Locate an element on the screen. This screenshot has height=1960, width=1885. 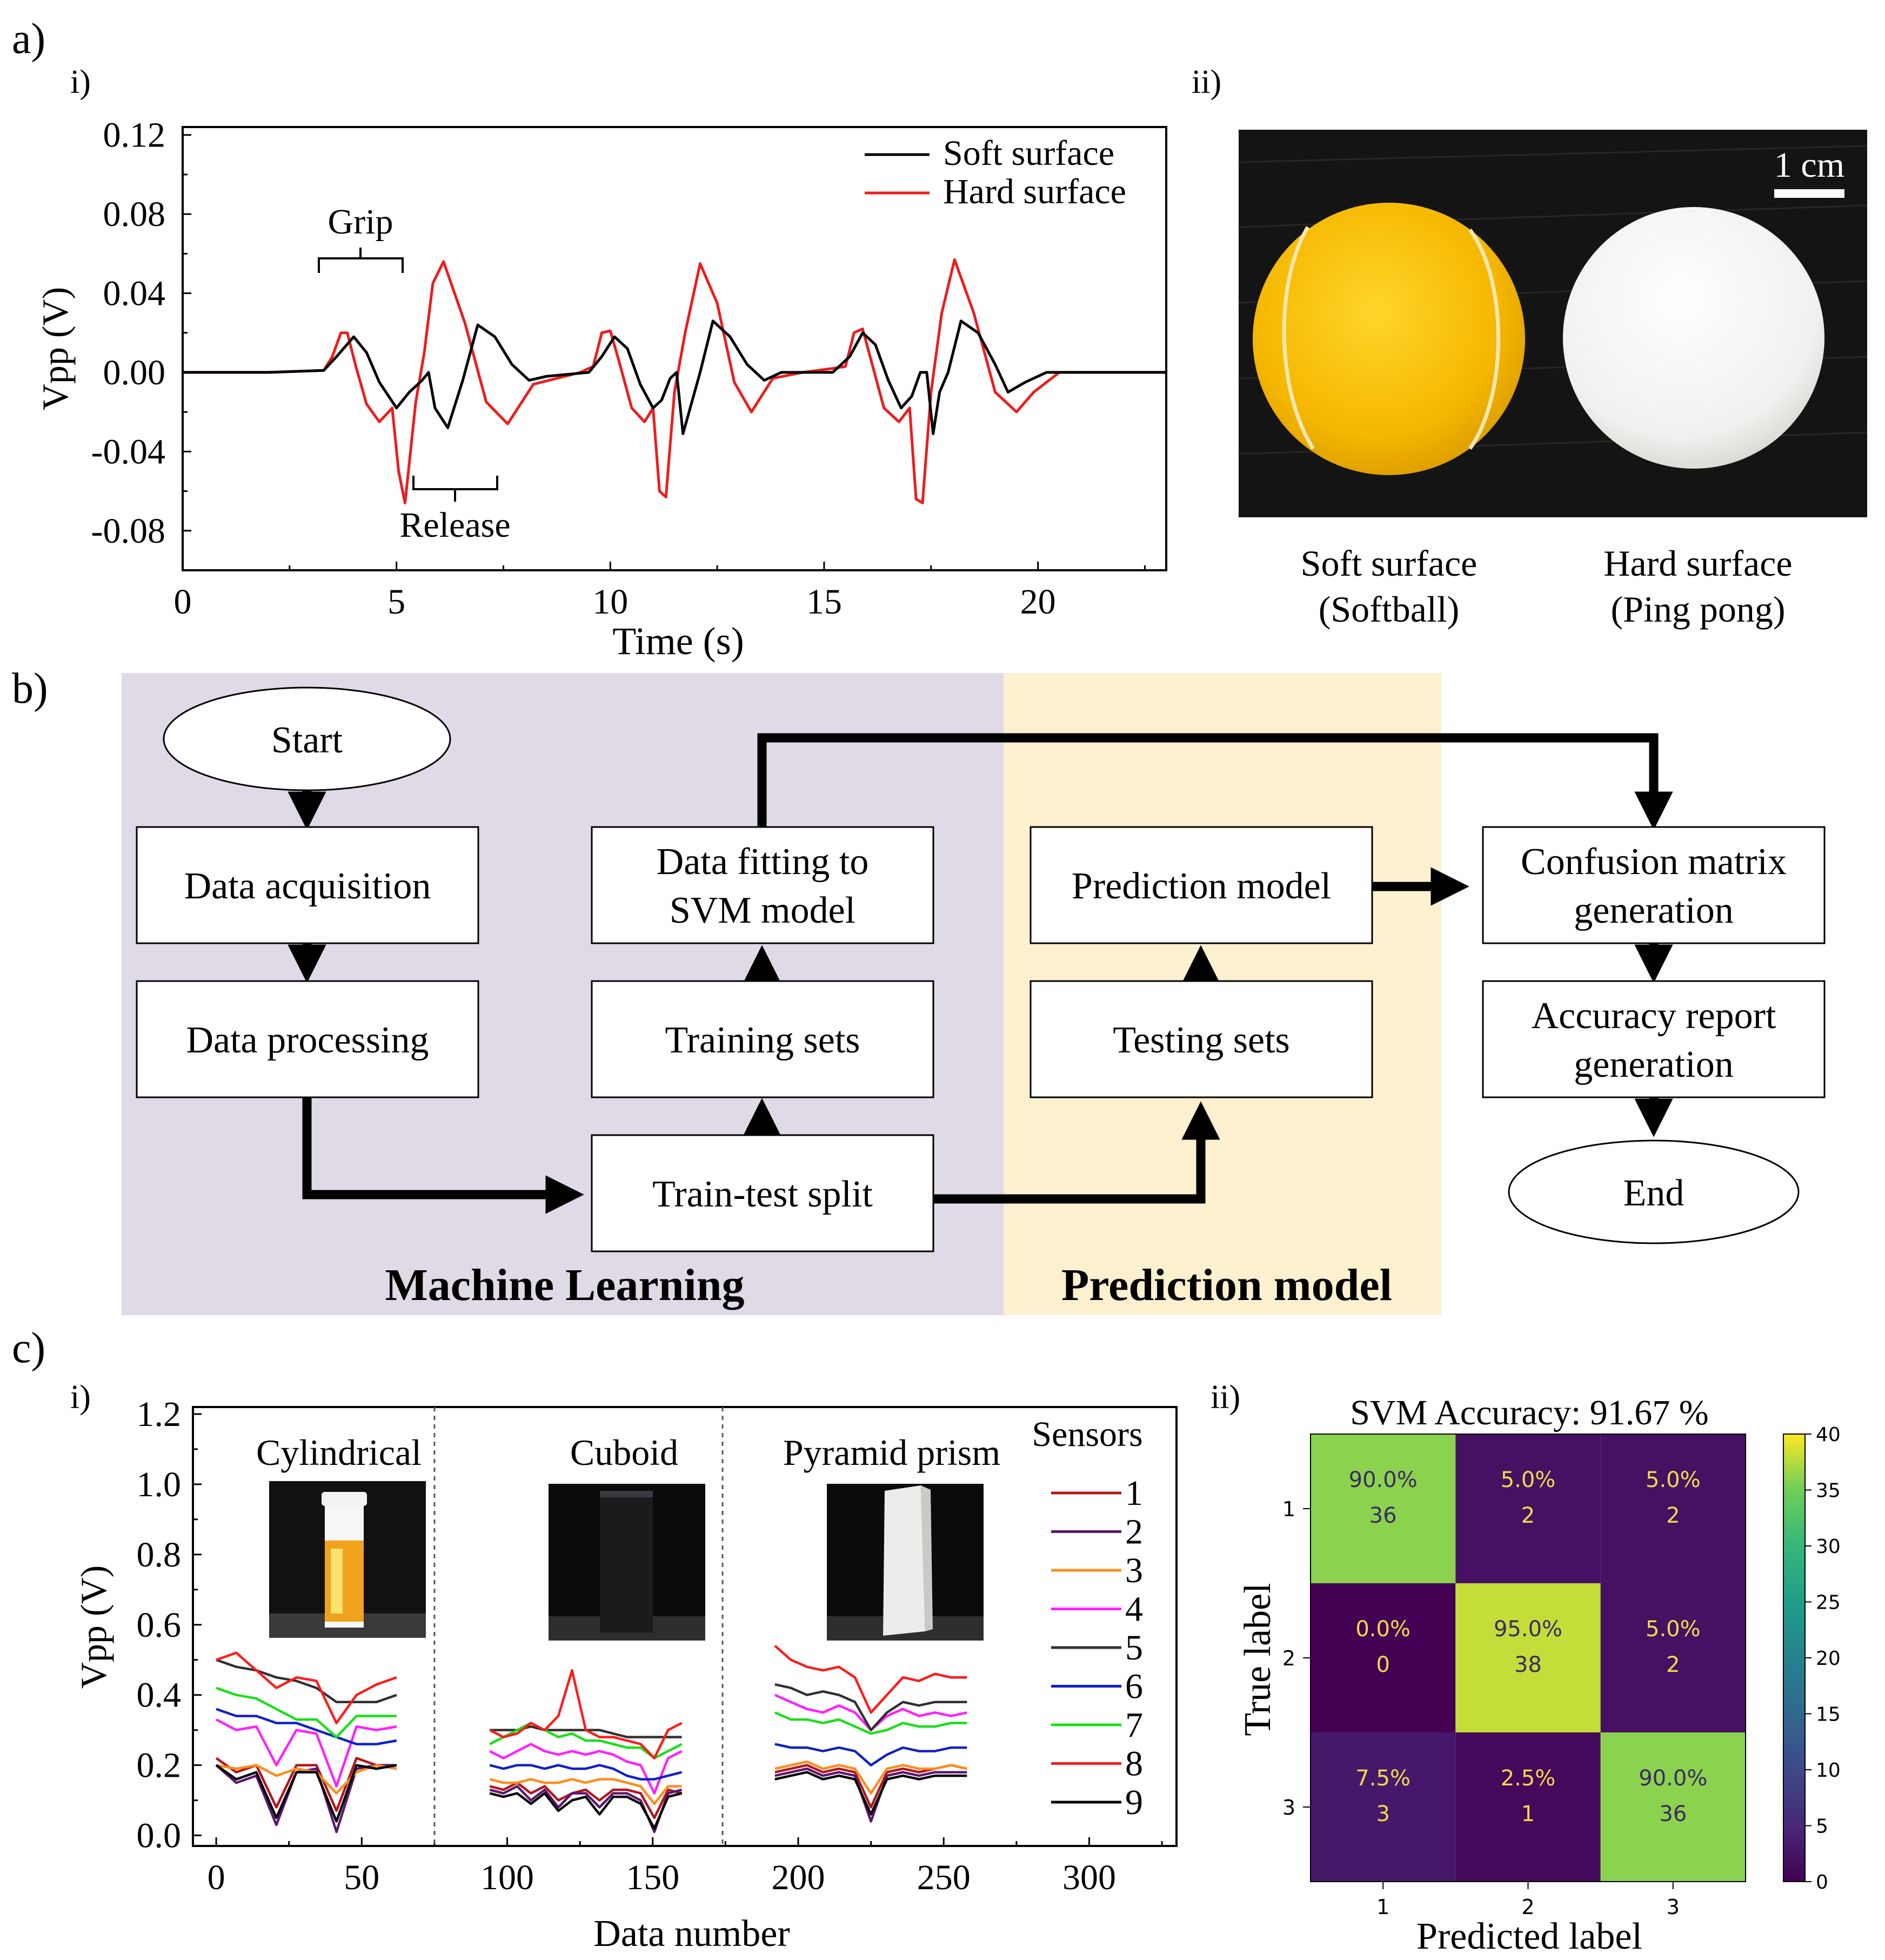
x-axis-label: Data number is located at coordinates (691, 1934).